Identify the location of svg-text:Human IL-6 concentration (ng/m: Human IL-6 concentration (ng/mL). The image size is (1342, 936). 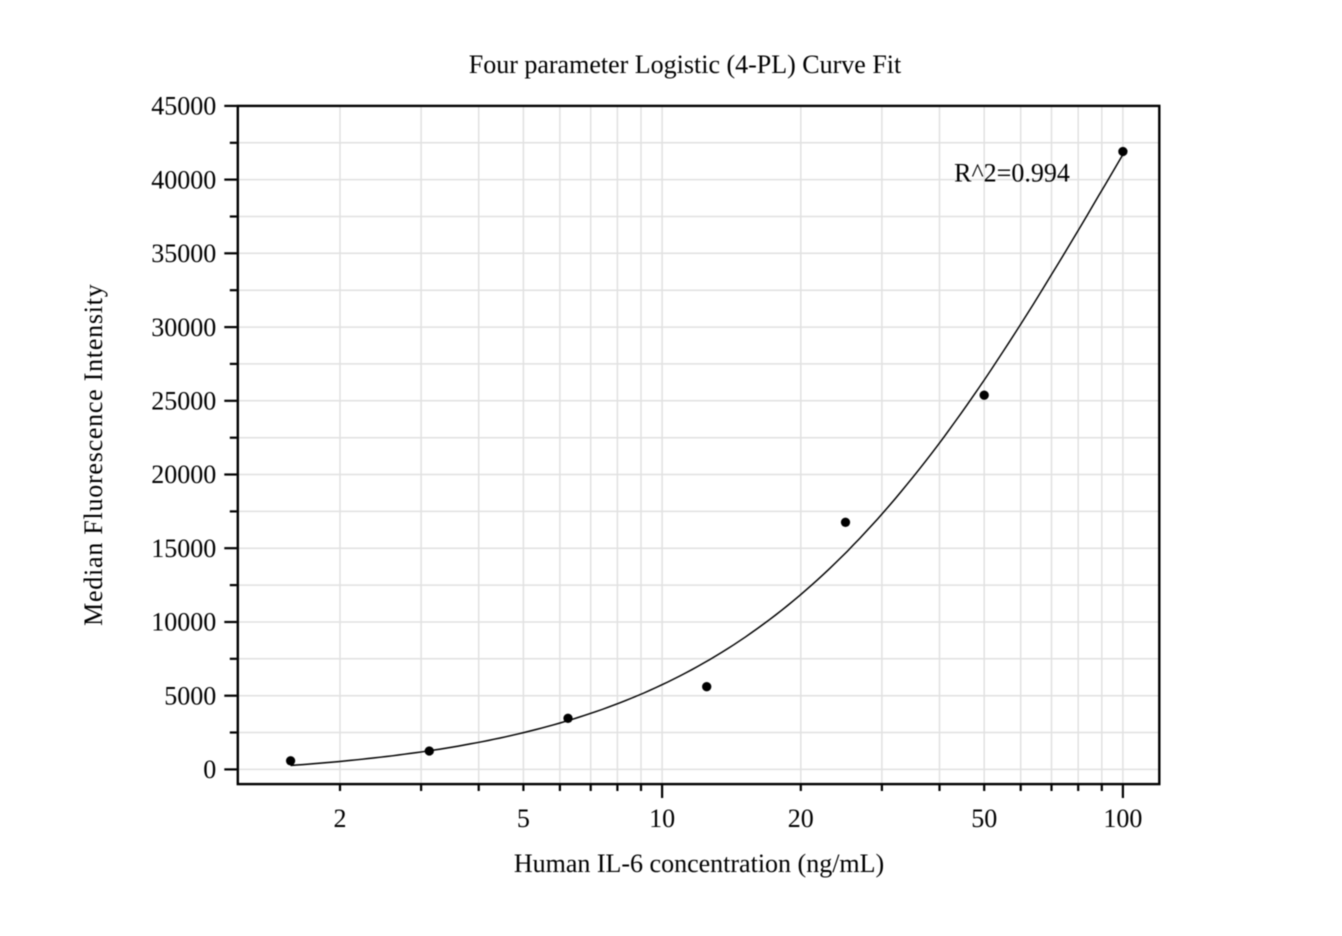
(699, 863).